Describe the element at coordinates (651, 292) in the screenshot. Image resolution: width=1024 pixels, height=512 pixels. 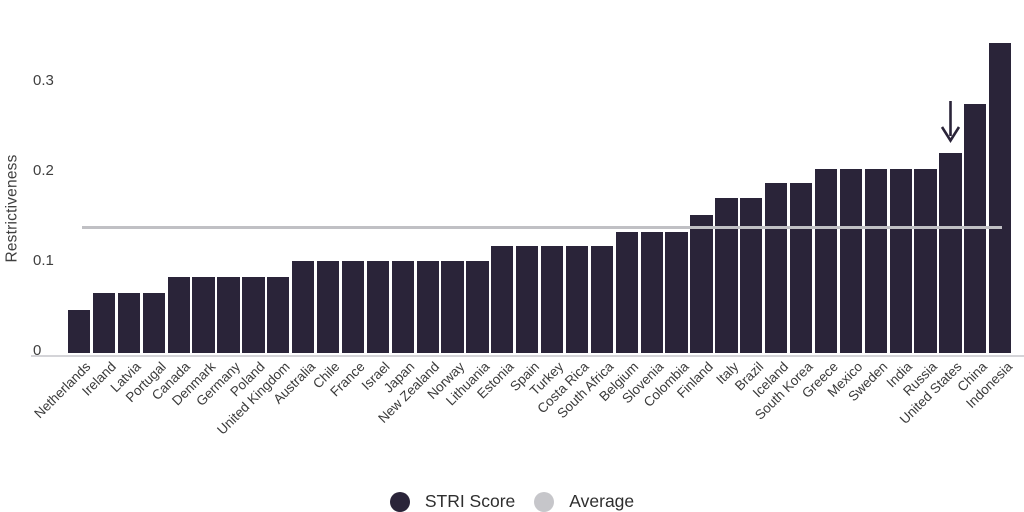
I see `bar-slovenia` at that location.